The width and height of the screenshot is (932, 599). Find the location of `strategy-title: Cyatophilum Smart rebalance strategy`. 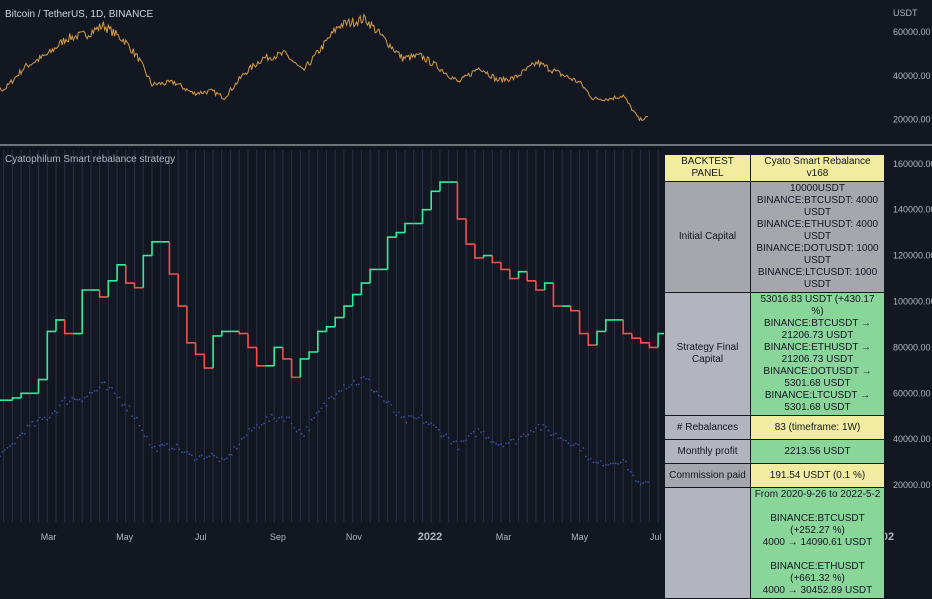

strategy-title: Cyatophilum Smart rebalance strategy is located at coordinates (90, 159).